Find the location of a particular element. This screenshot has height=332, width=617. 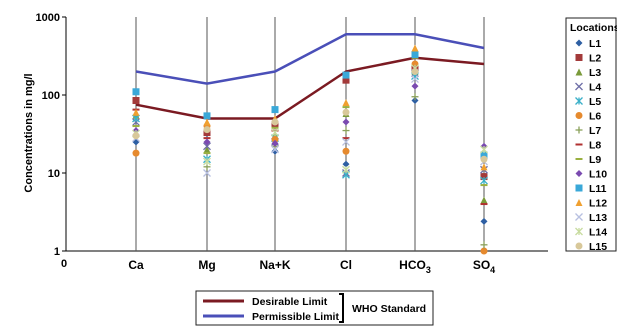

legend-box is located at coordinates (591, 134).